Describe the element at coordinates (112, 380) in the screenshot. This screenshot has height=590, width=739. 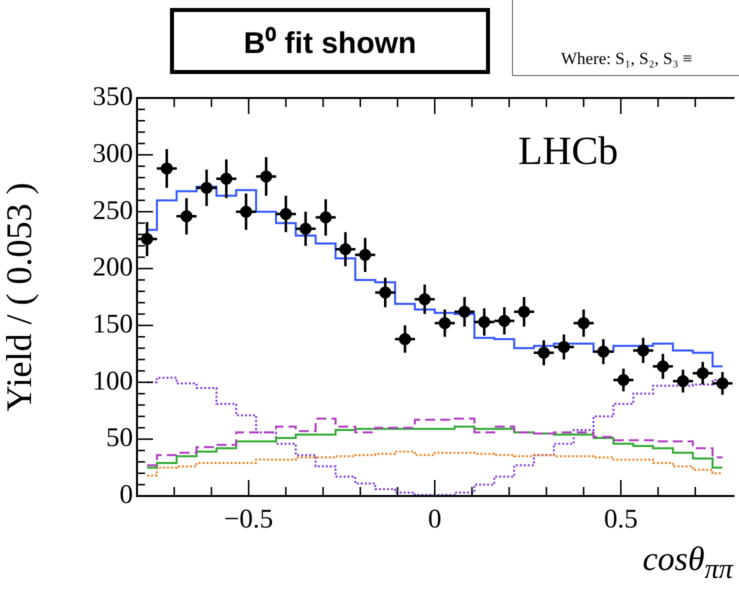
I see `y-tick-label: 100` at that location.